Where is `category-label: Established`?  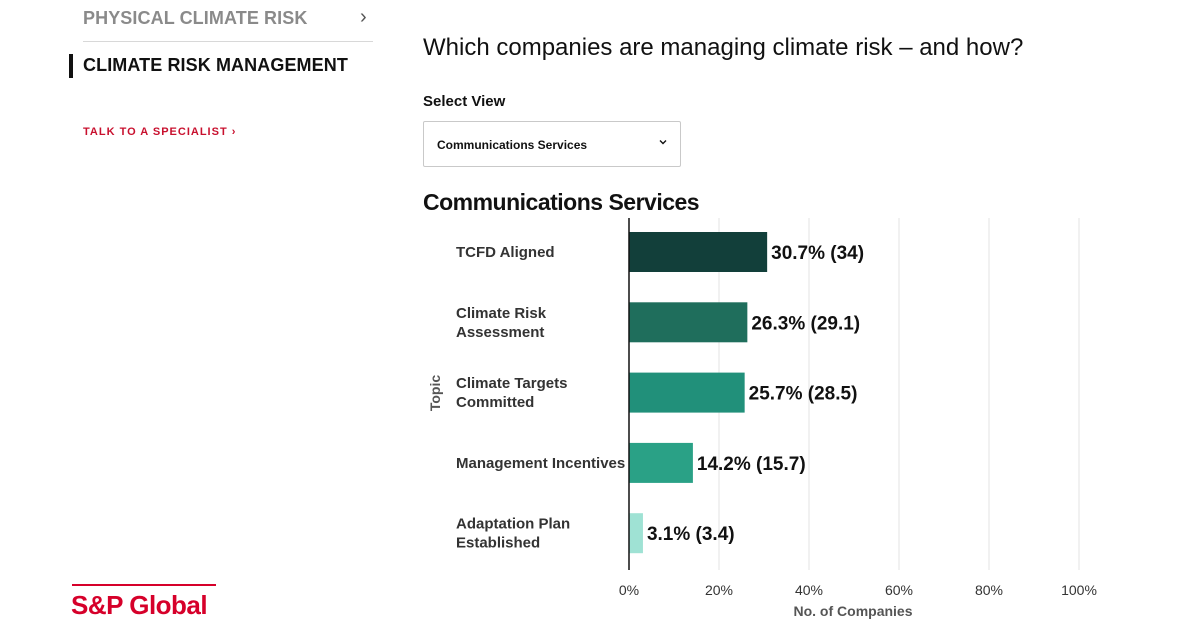
category-label: Established is located at coordinates (498, 543).